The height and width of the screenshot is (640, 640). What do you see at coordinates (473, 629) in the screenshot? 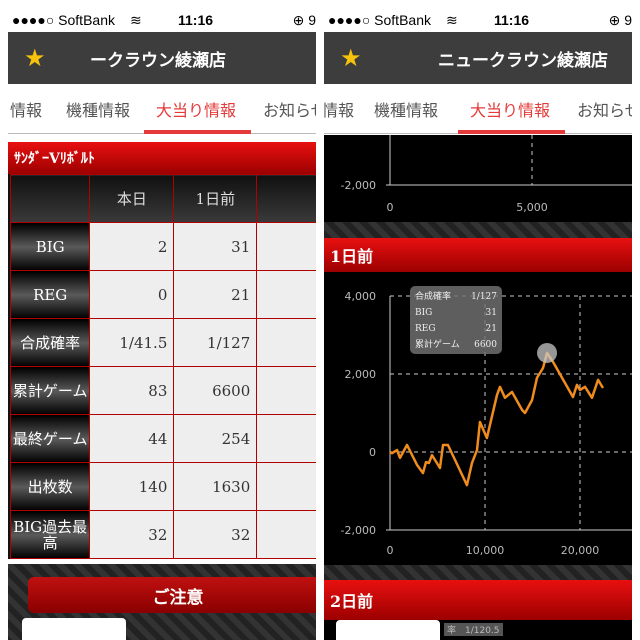
I see `chart-tooltip: 率 1/120.5` at bounding box center [473, 629].